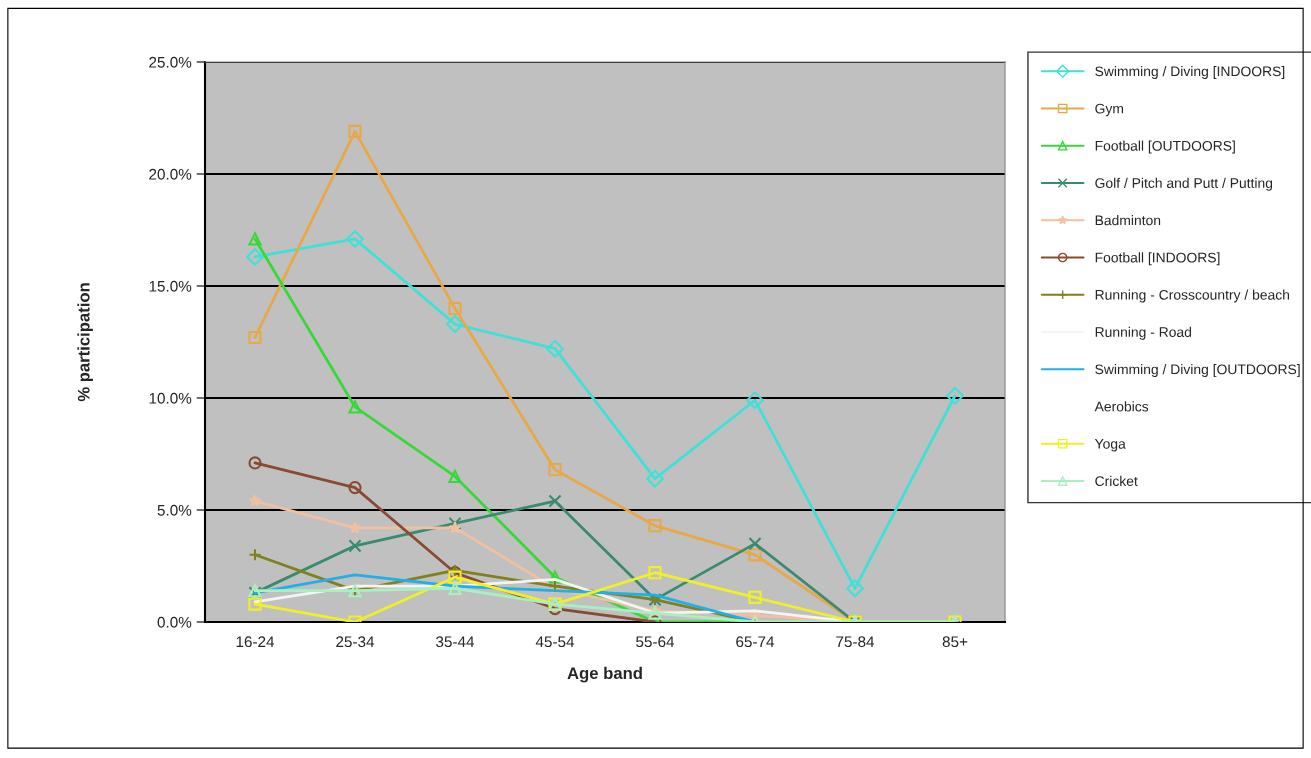 The width and height of the screenshot is (1311, 758). What do you see at coordinates (174, 622) in the screenshot?
I see `y-tick-label: 0.0%` at bounding box center [174, 622].